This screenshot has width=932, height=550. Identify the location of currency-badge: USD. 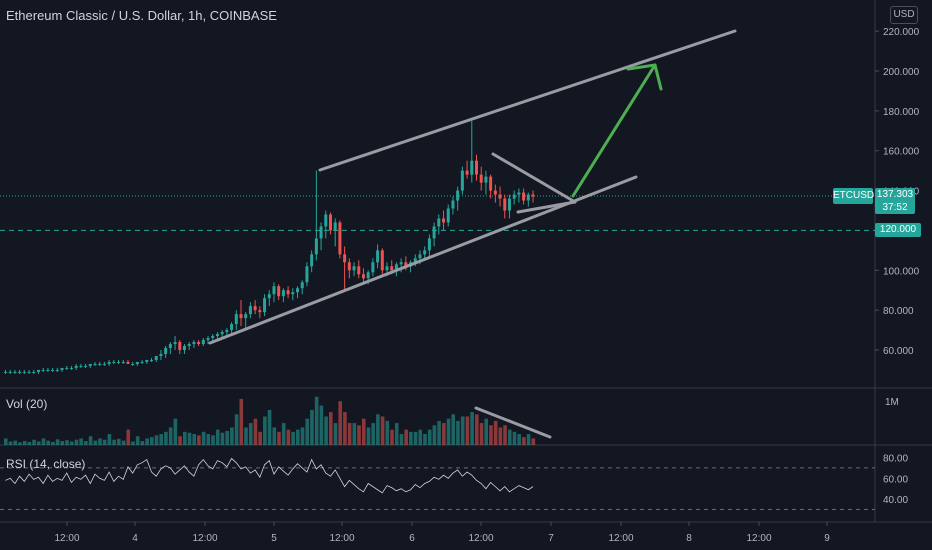
(904, 15).